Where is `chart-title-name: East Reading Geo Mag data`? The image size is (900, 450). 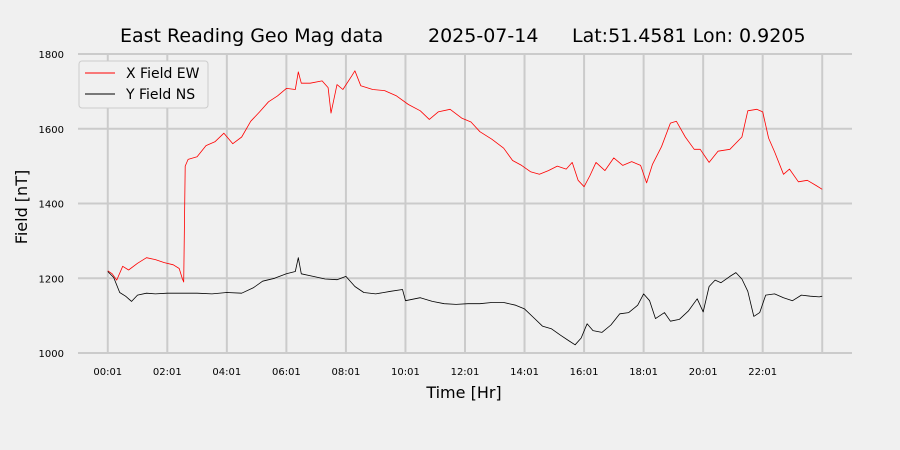
chart-title-name: East Reading Geo Mag data is located at coordinates (251, 36).